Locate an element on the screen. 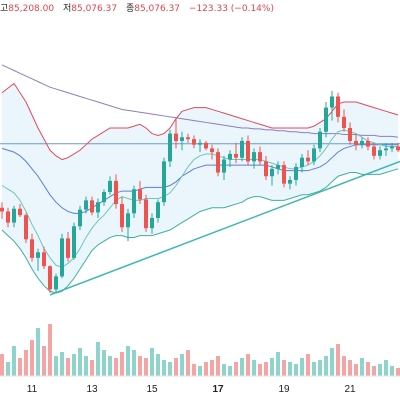 The height and width of the screenshot is (400, 400). x-tick-label: 13 is located at coordinates (92, 389).